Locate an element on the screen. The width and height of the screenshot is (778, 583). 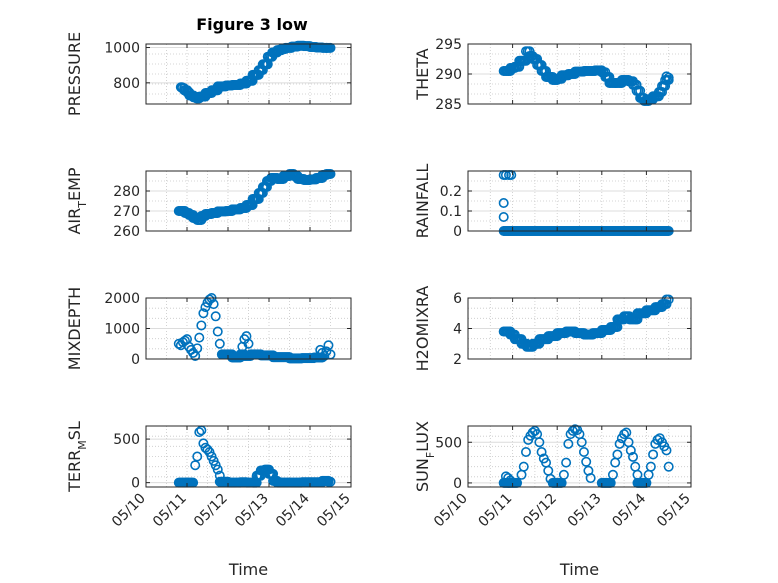
theta-ytick-label: 290 is located at coordinates (448, 75).